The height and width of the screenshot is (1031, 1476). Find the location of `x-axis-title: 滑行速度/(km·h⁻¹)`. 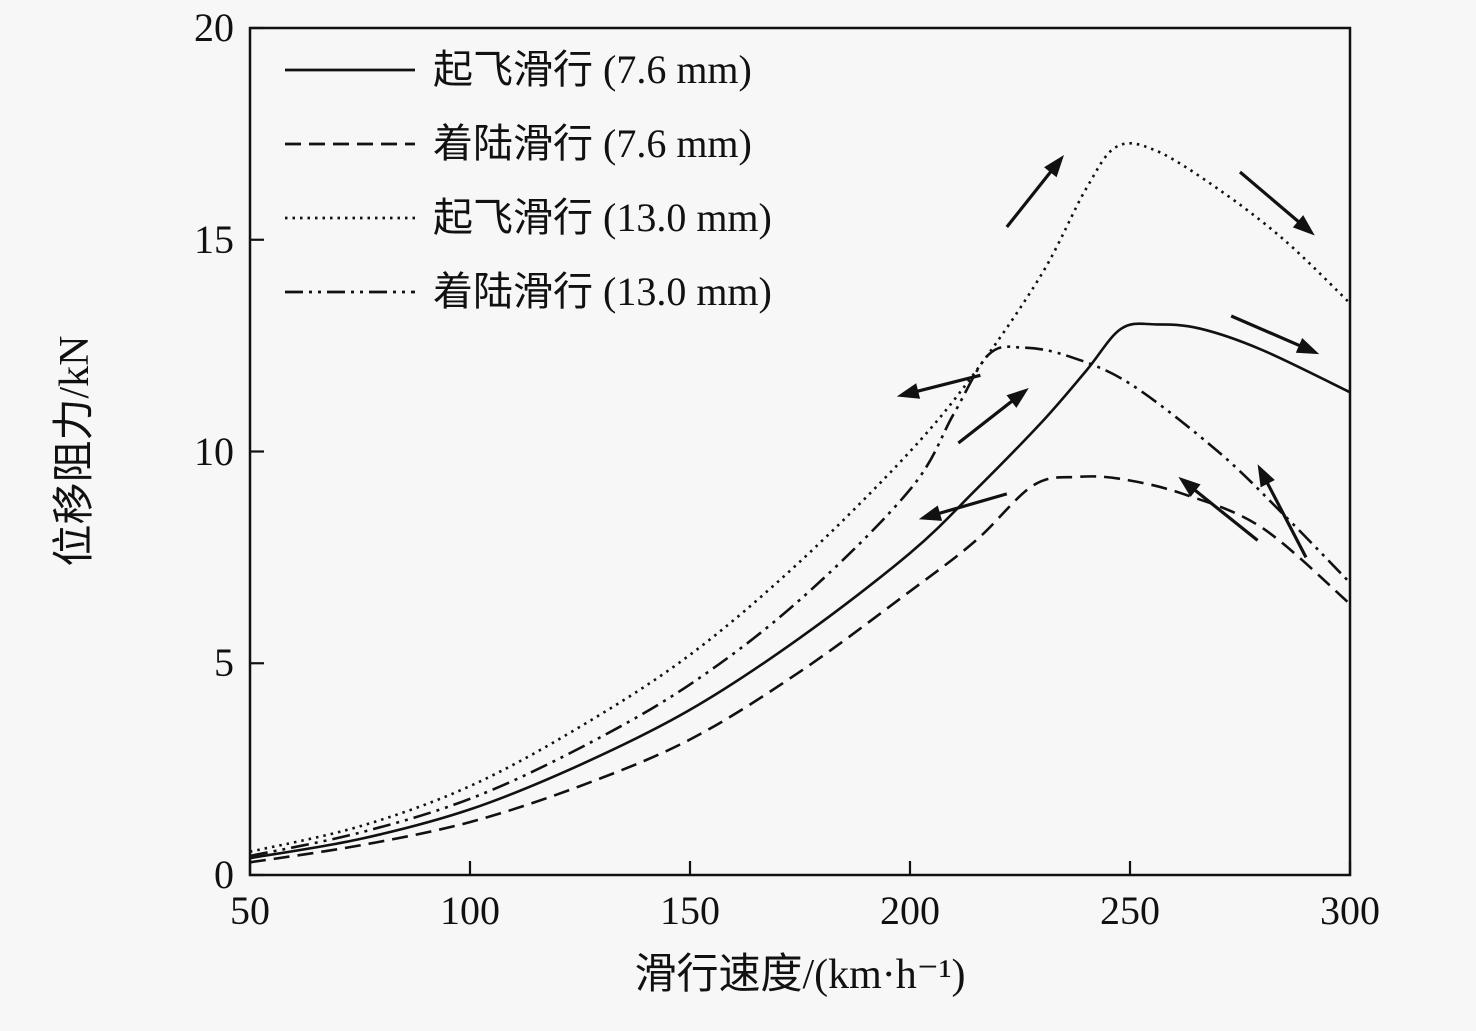

x-axis-title: 滑行速度/(km·h⁻¹) is located at coordinates (800, 975).